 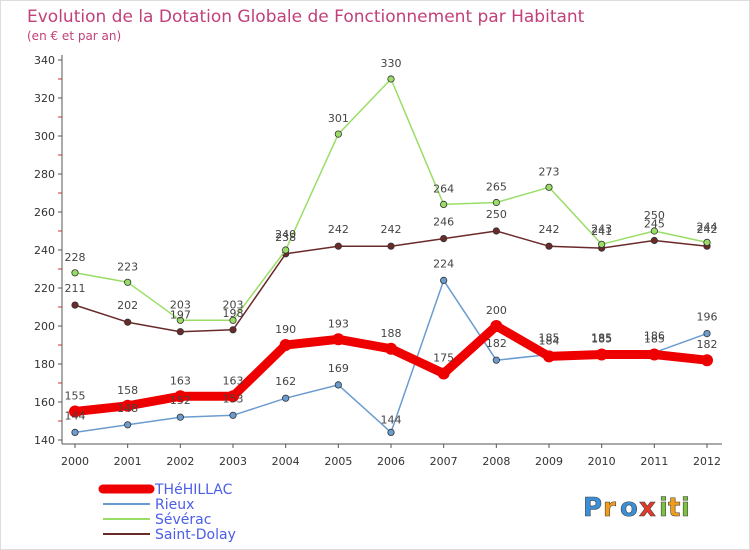 What do you see at coordinates (127, 305) in the screenshot?
I see `data-label-saint-dolay: 202` at bounding box center [127, 305].